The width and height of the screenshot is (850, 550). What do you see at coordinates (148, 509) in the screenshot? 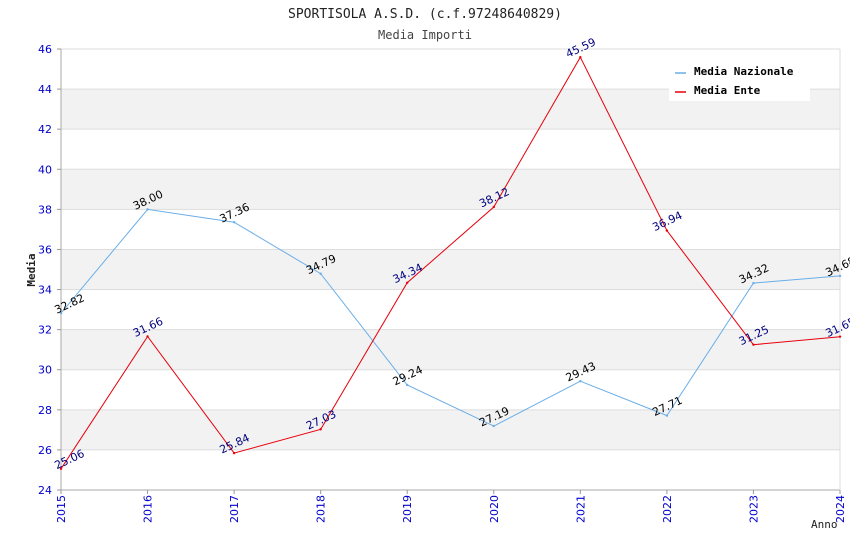
I see `x-tick-label: 2016` at bounding box center [148, 509].